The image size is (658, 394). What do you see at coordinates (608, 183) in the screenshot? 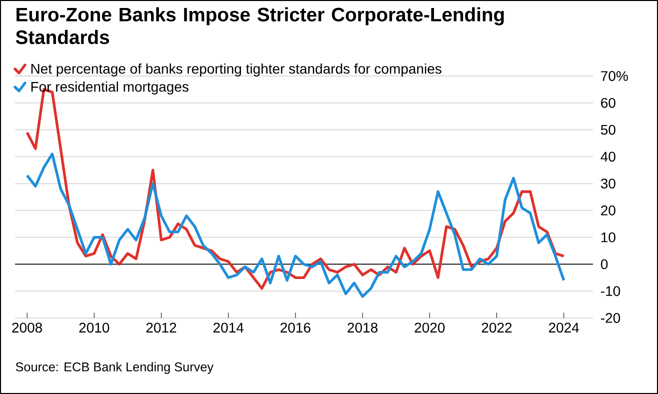
I see `y-tick-label: 30` at bounding box center [608, 183].